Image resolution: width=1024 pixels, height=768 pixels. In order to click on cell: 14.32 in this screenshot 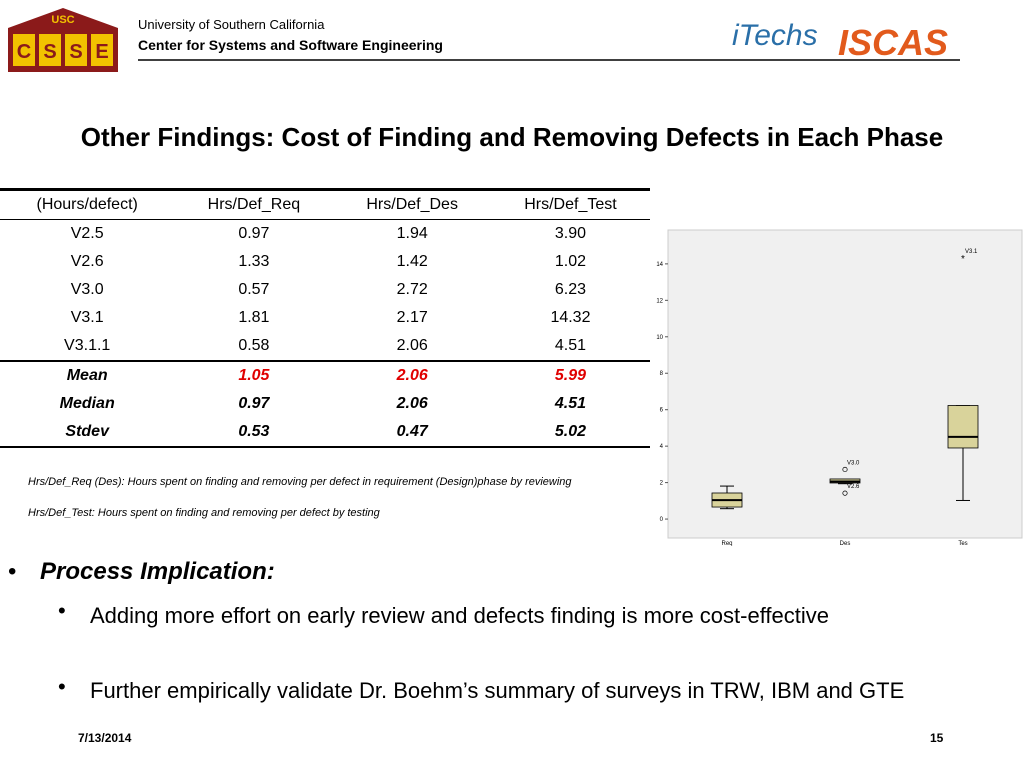, I will do `click(570, 317)`.